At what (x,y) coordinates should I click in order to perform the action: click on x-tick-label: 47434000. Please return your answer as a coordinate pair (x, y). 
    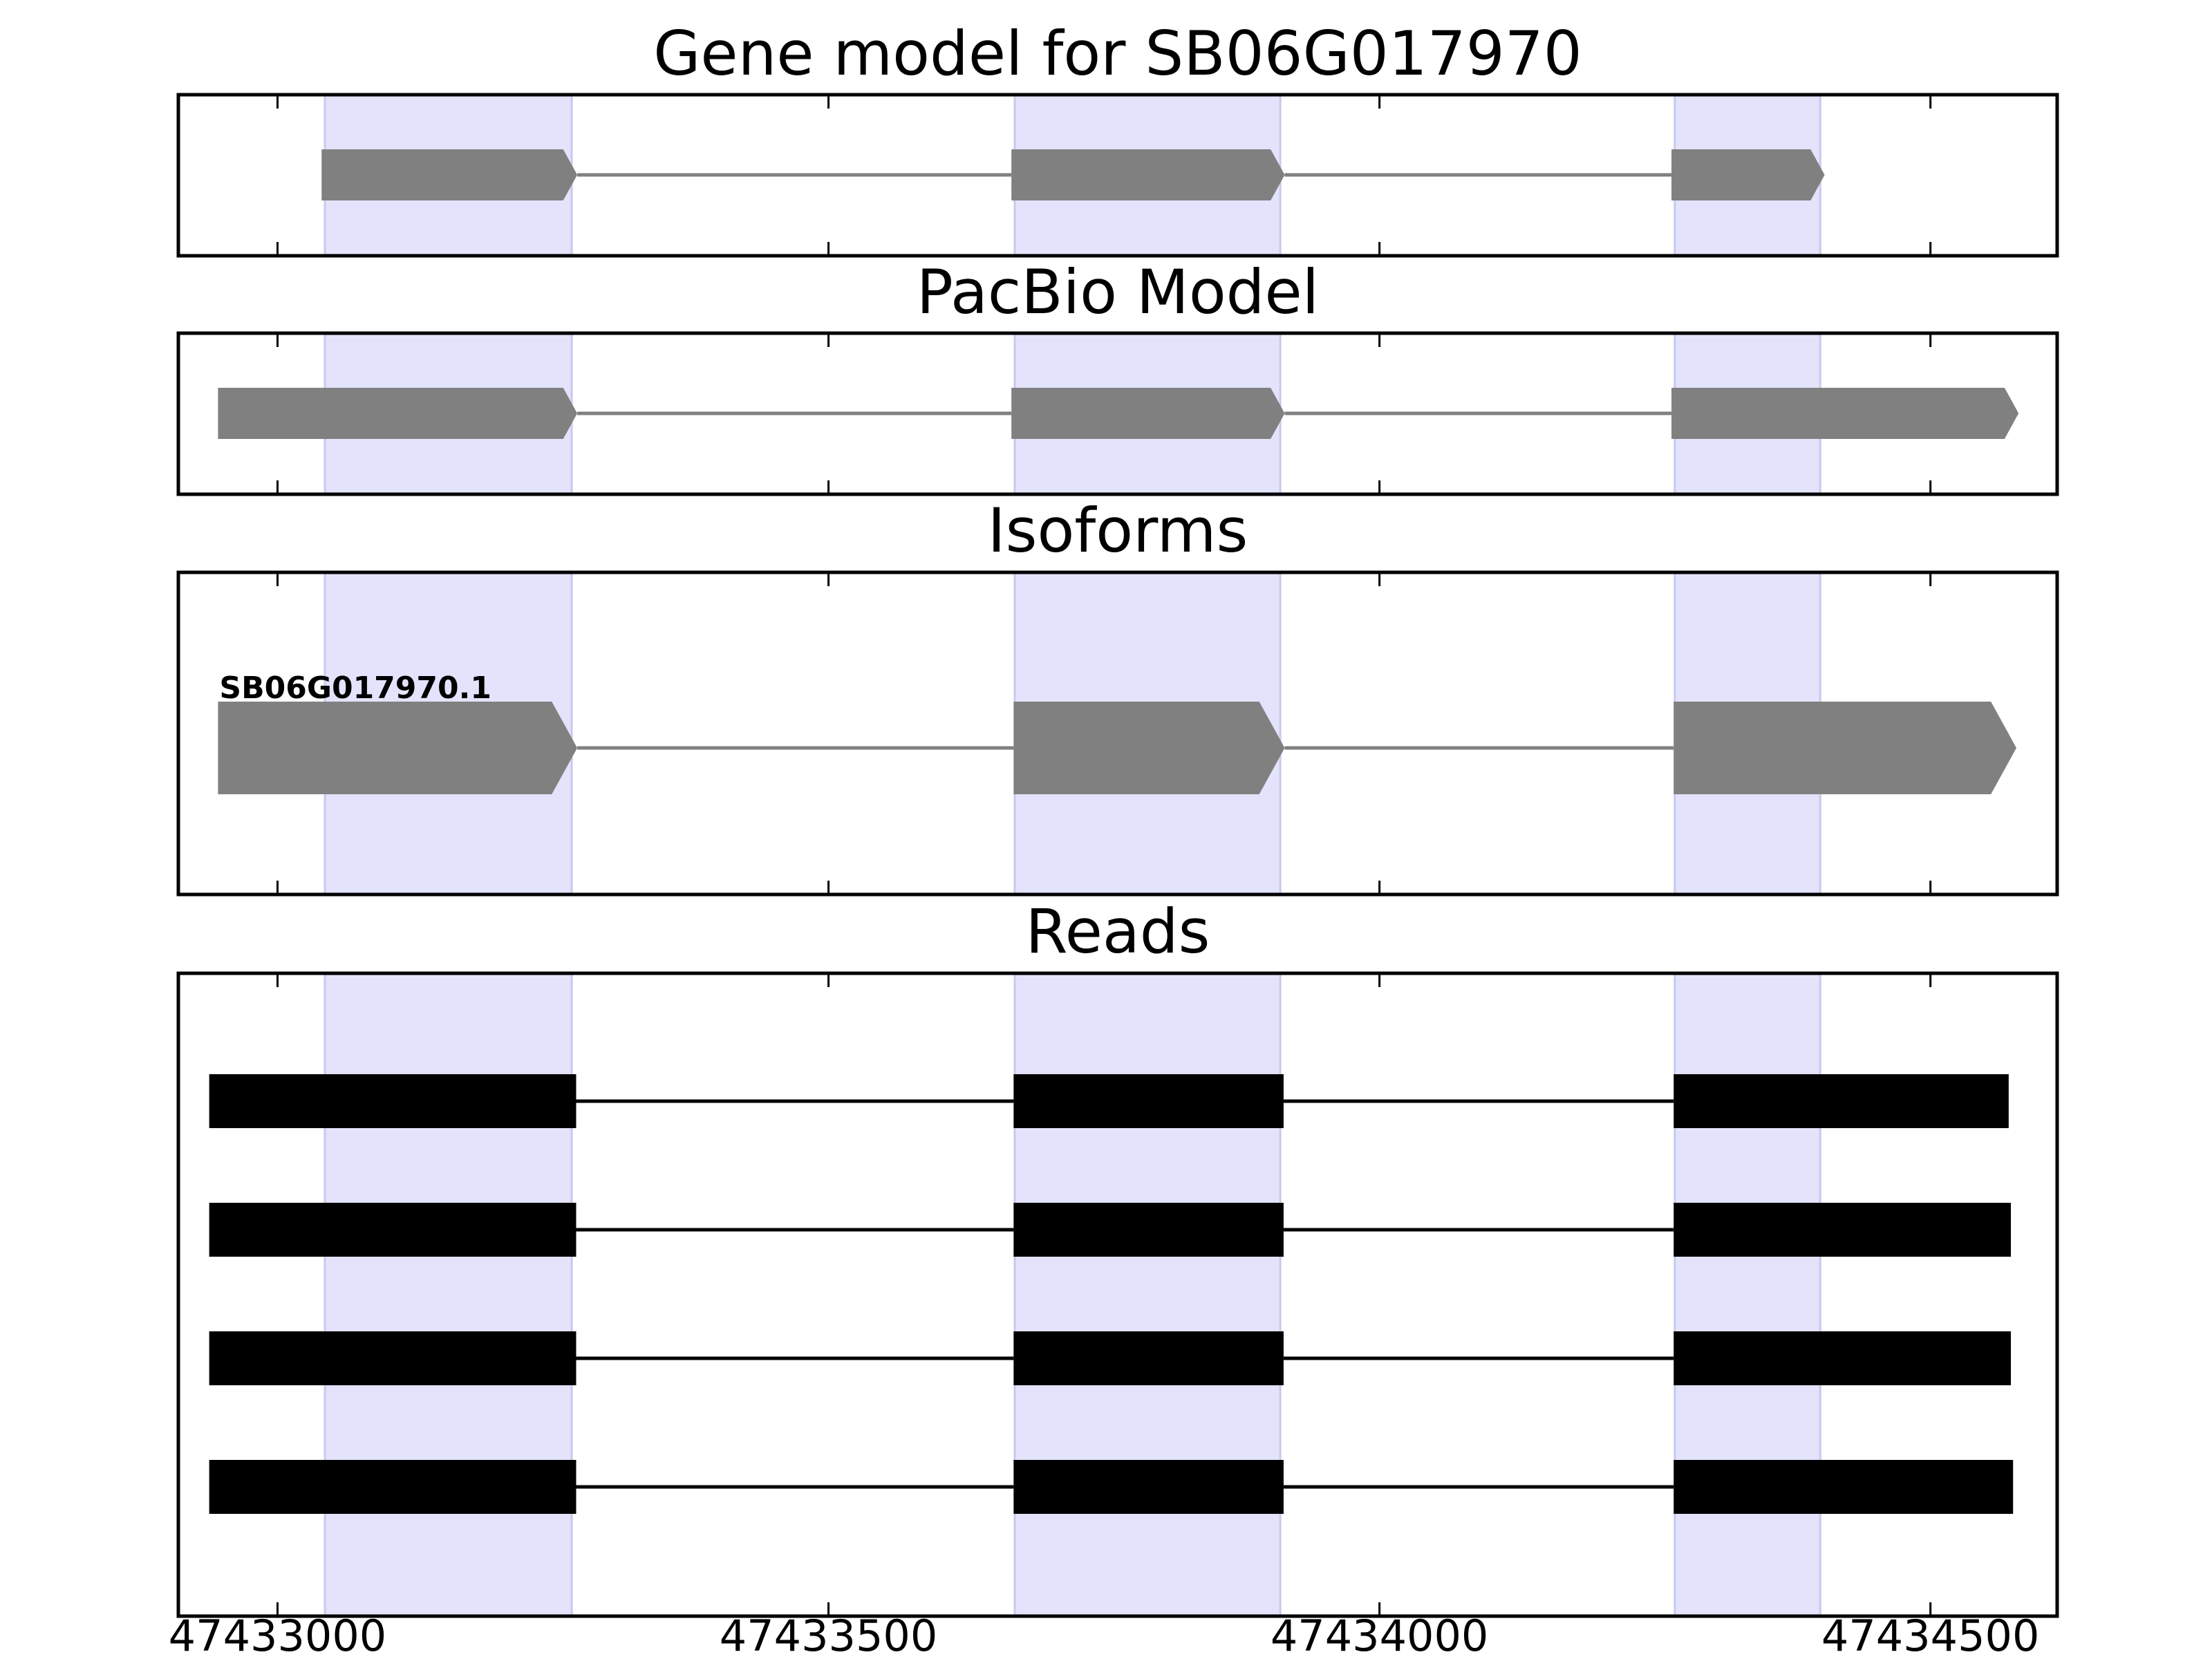
    Looking at the image, I should click on (1380, 1635).